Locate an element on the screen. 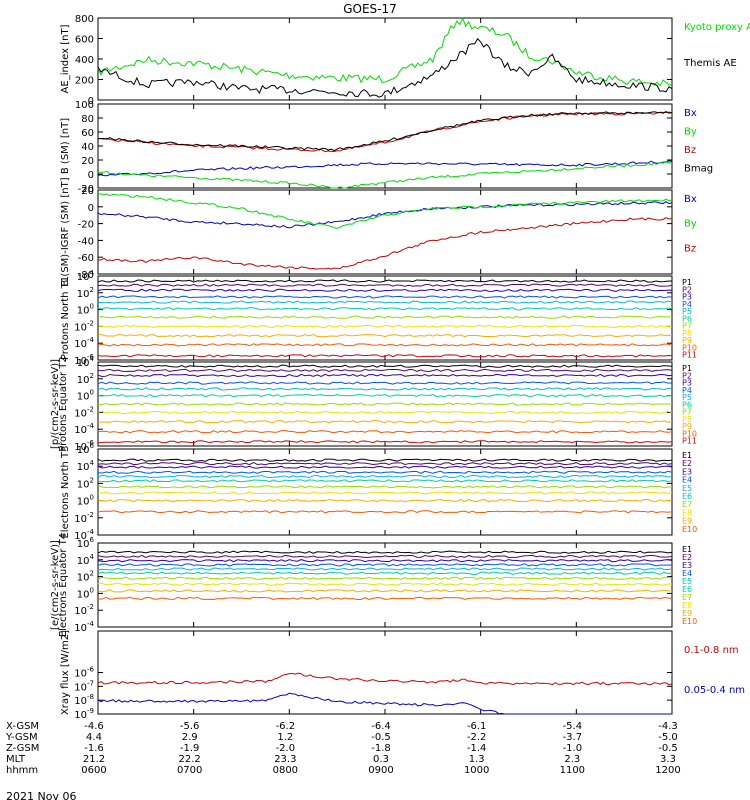 The height and width of the screenshot is (800, 750). ephemeris-value: 21.2 is located at coordinates (94, 759).